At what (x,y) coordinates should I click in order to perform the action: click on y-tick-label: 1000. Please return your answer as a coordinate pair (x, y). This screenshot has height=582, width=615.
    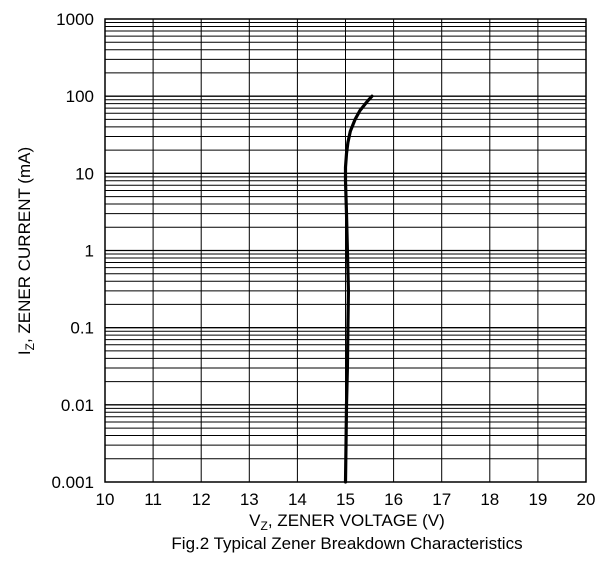
    Looking at the image, I should click on (75, 19).